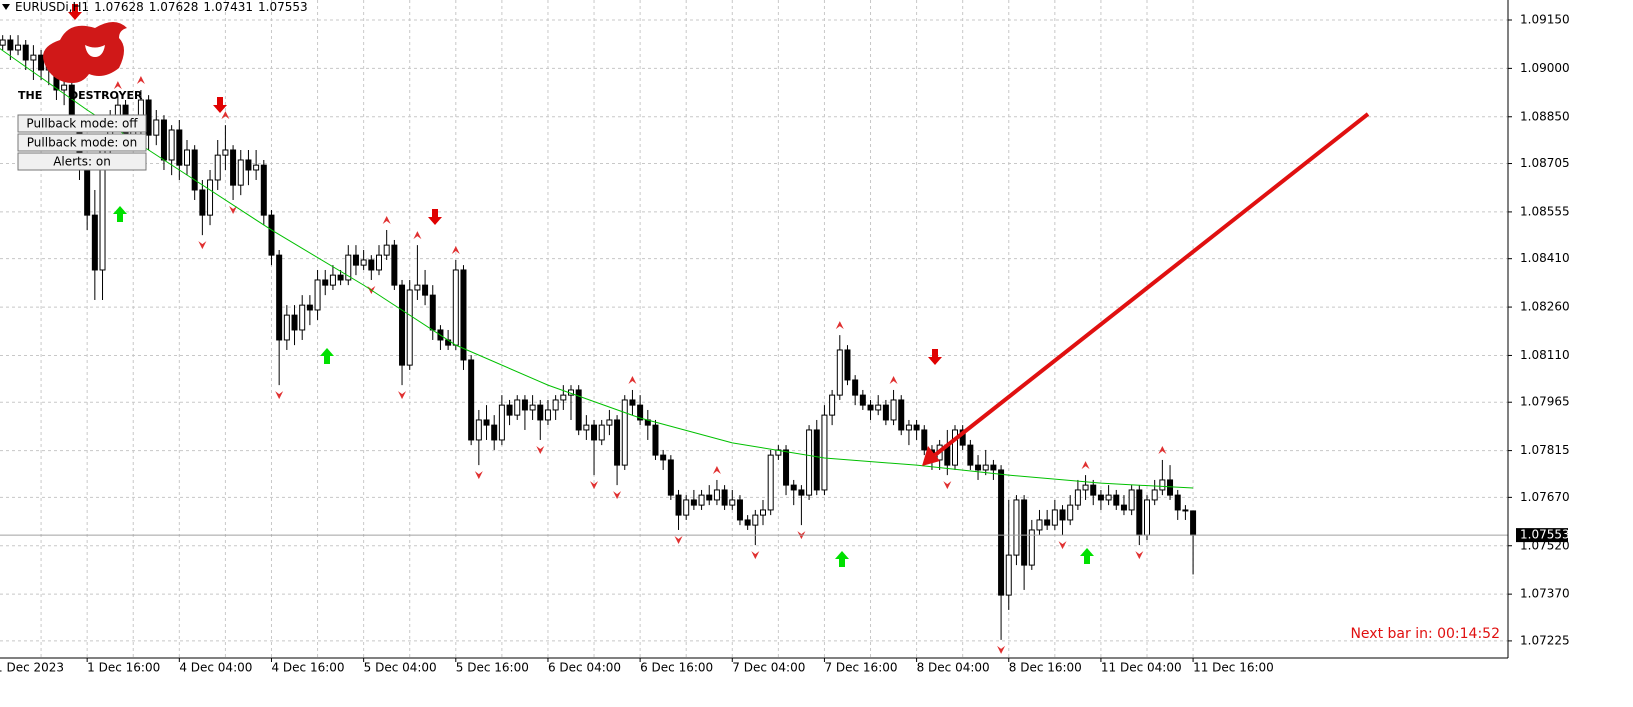  I want to click on x-tick-label: 8 Dec 16:00, so click(1045, 668).